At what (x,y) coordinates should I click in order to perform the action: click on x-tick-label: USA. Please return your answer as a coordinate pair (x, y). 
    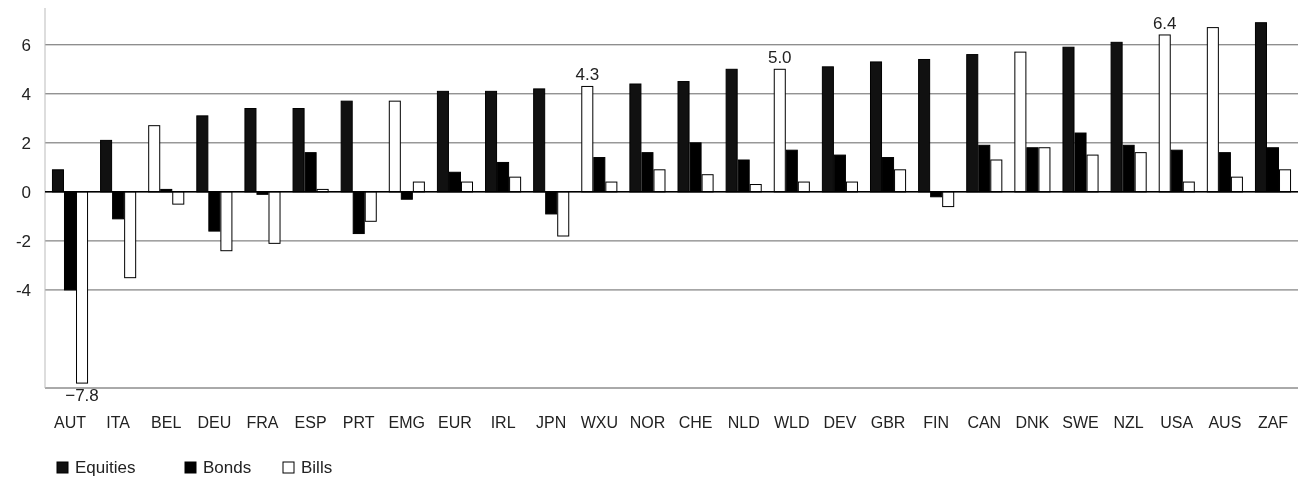
    Looking at the image, I should click on (1177, 422).